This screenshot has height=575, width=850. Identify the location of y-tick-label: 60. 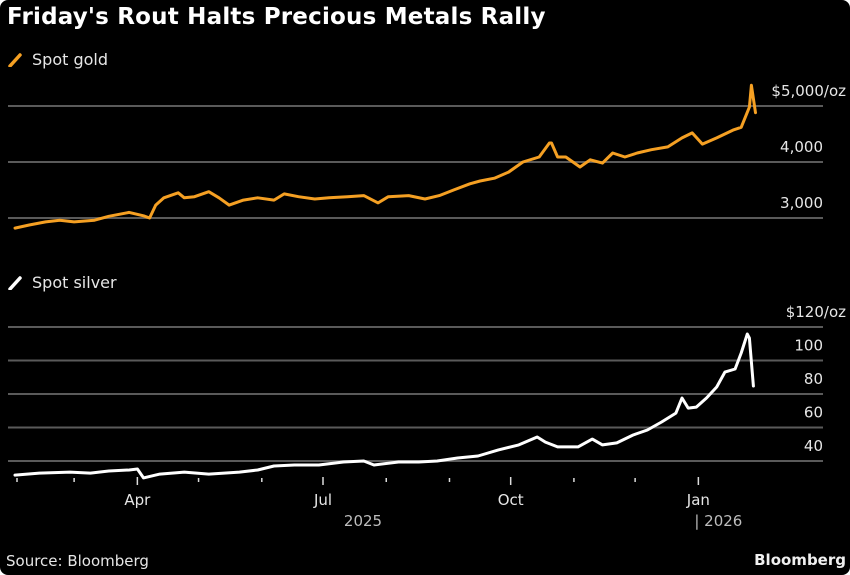
(813, 413).